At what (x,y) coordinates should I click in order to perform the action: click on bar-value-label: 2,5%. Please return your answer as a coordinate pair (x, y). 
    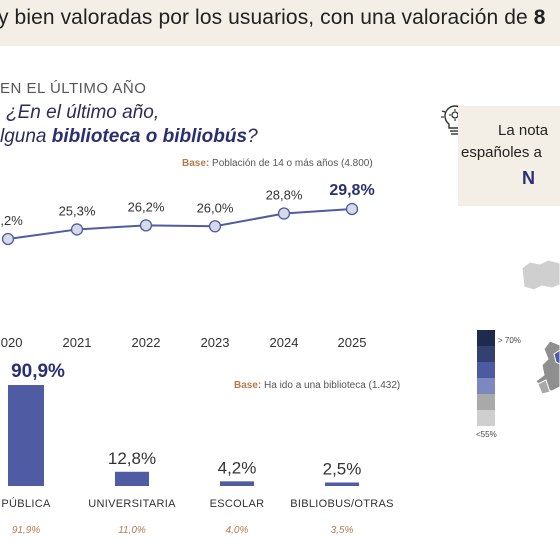
    Looking at the image, I should click on (342, 469).